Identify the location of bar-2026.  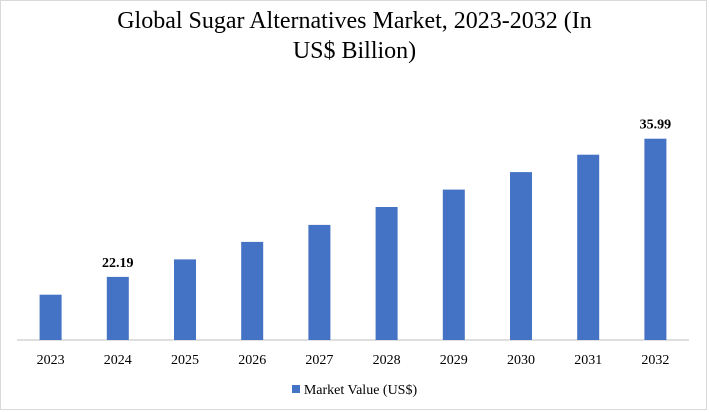
(252, 290).